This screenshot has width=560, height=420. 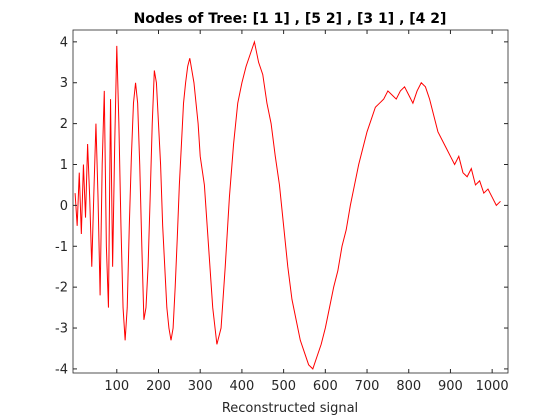 I want to click on x-tick-label: 700, so click(x=367, y=386).